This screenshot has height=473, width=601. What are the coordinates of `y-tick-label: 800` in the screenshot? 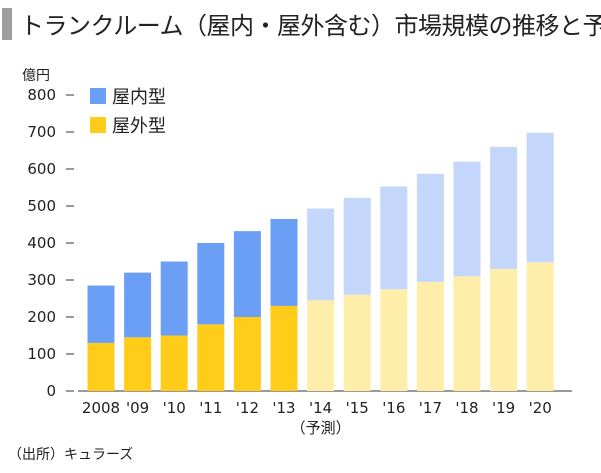 It's located at (41, 95).